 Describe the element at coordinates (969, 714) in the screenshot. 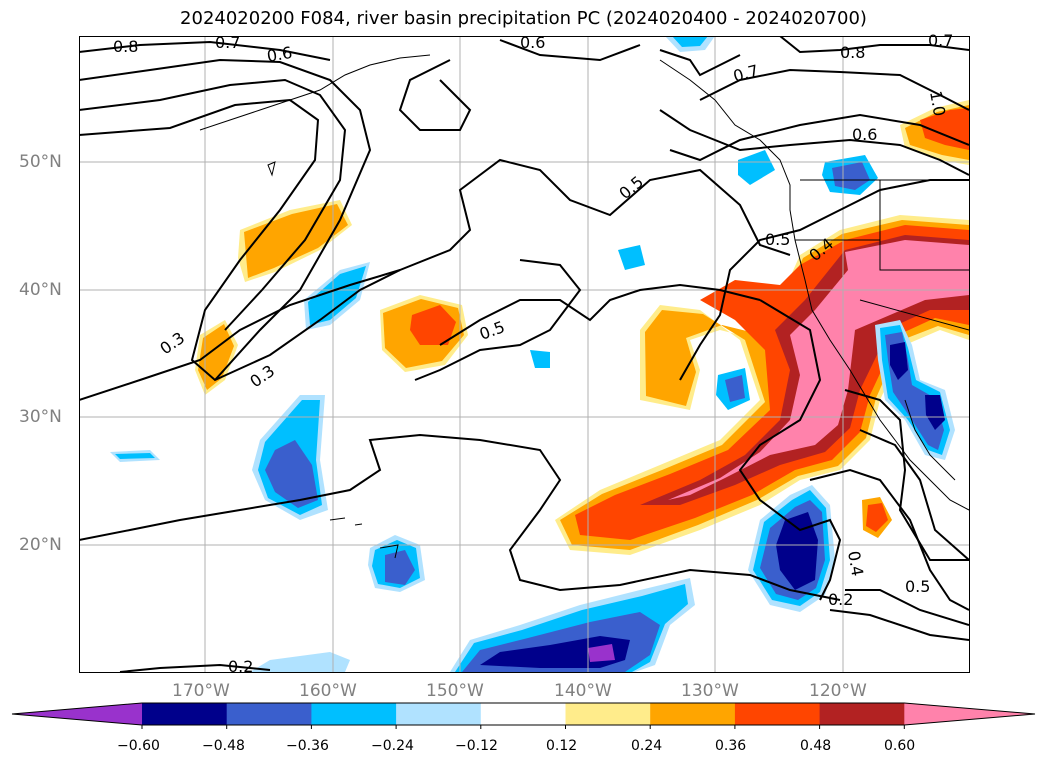

I see `colorbar-extend-high` at that location.